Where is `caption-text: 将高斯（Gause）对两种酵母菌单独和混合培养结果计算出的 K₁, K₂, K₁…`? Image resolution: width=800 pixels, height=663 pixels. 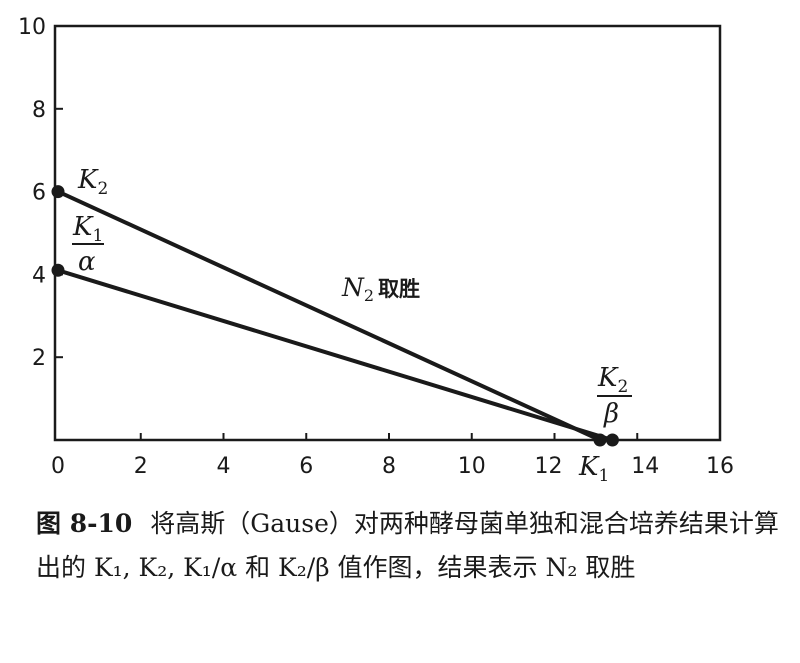
caption-text: 将高斯（Gause）对两种酵母菌单独和混合培养结果计算出的 K₁, K₂, K₁… is located at coordinates (407, 545).